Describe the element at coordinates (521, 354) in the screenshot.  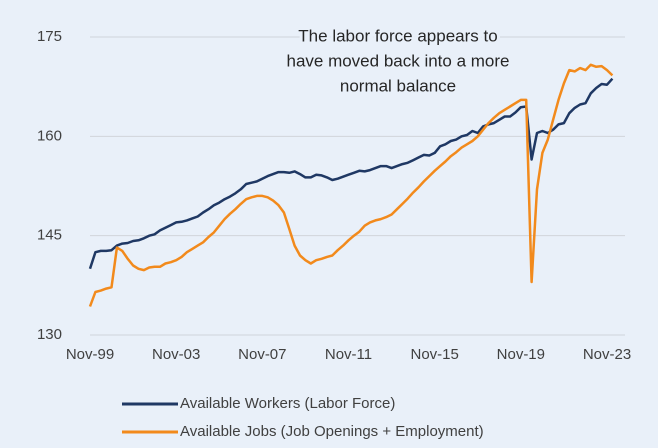
I see `x-tick-label: Nov-19` at that location.